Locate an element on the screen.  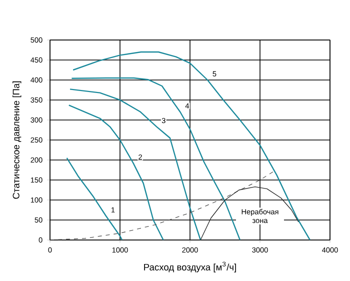
y-axis-title: Статическое давление [Па] is located at coordinates (17, 140).